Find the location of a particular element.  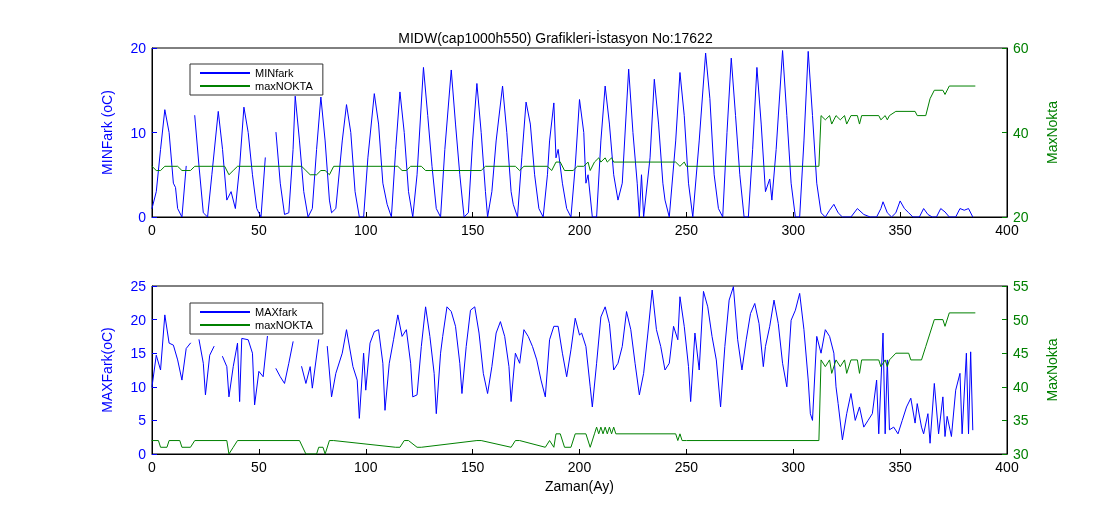

y2-tick-label: 55 is located at coordinates (1021, 286).